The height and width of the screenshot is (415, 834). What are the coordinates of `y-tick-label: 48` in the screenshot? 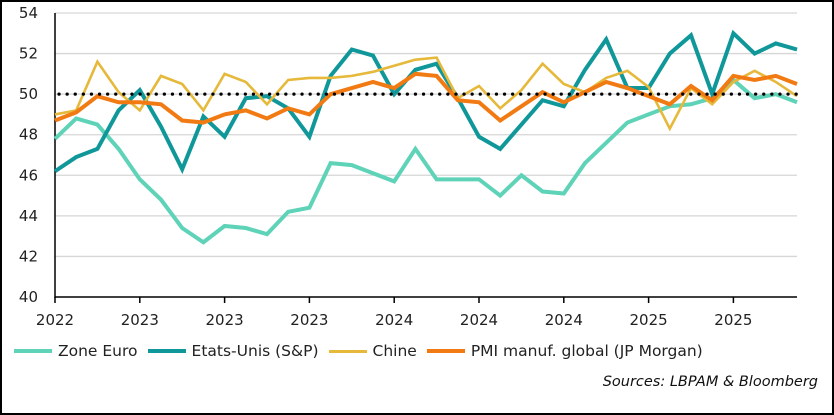 It's located at (28, 135).